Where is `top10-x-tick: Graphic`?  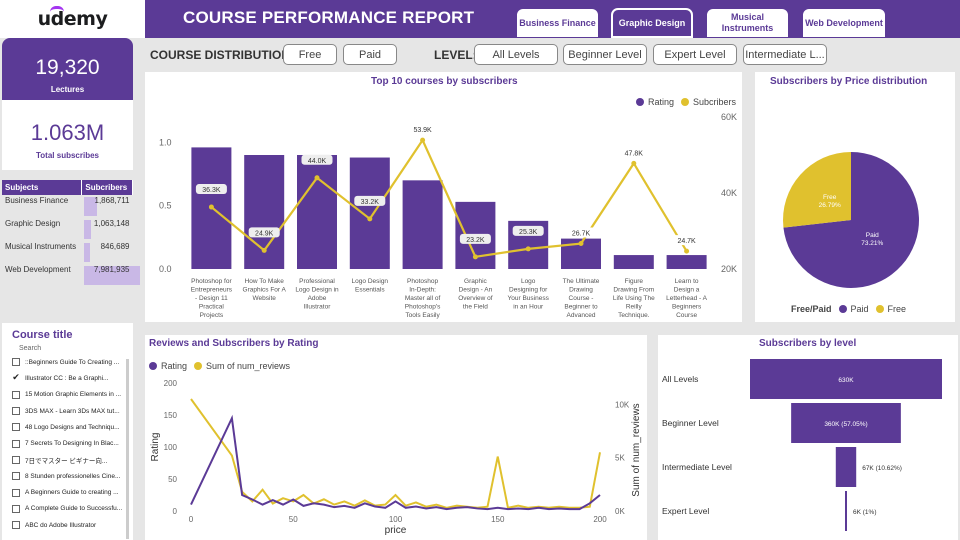 top10-x-tick: Graphic is located at coordinates (476, 281).